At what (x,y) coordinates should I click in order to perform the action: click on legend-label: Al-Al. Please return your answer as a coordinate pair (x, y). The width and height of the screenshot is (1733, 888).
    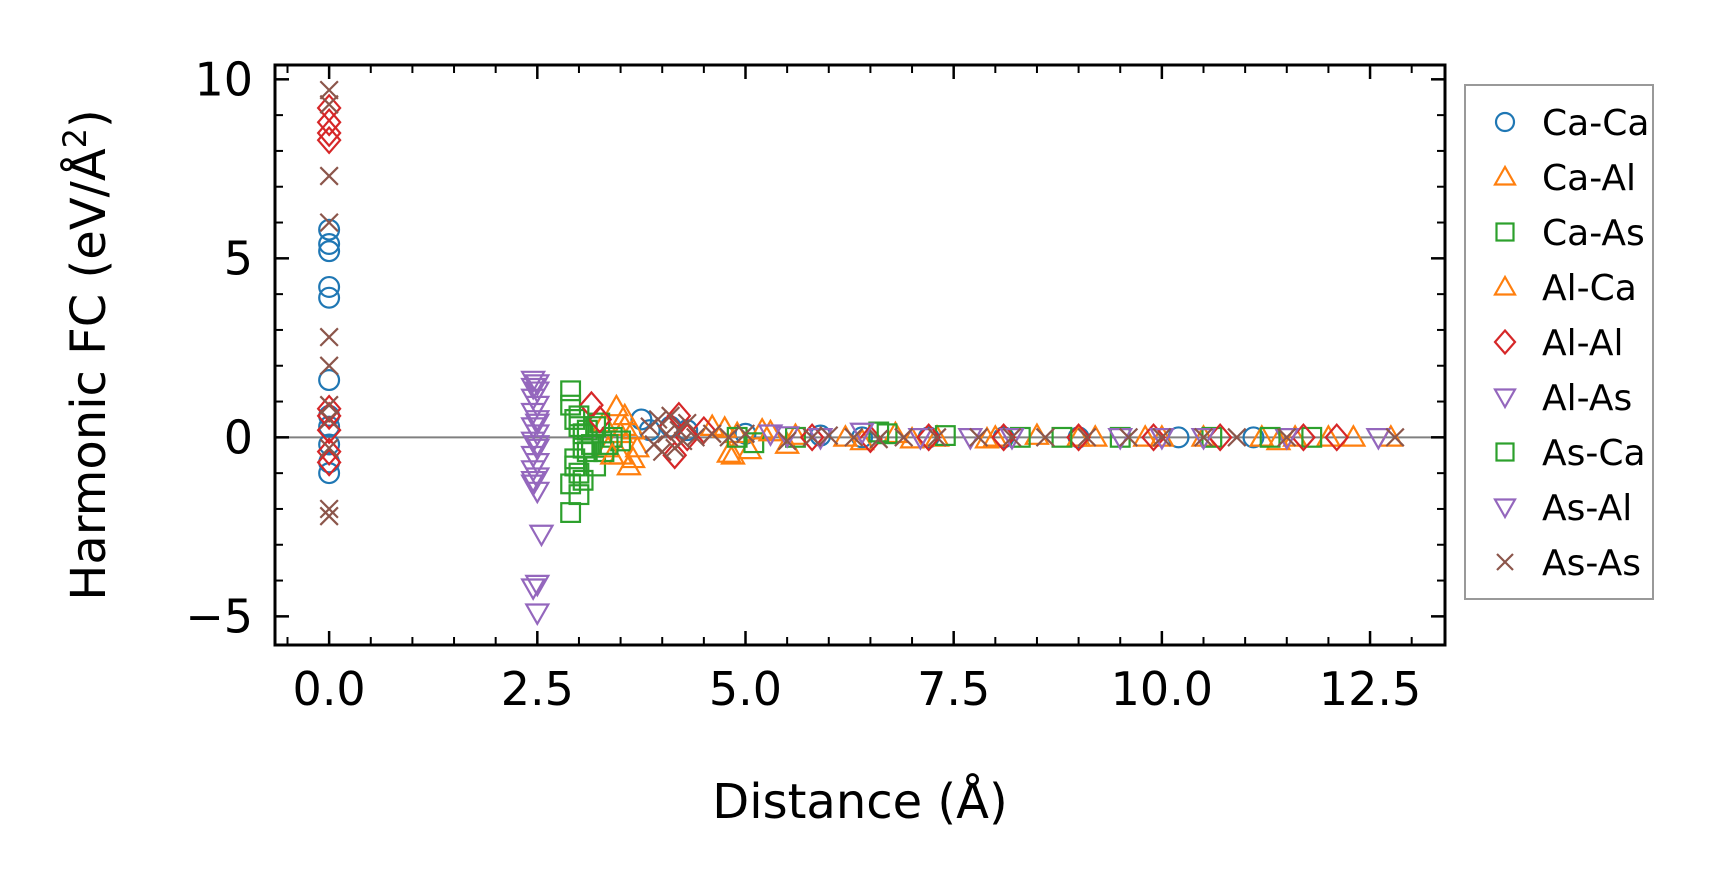
    Looking at the image, I should click on (1582, 343).